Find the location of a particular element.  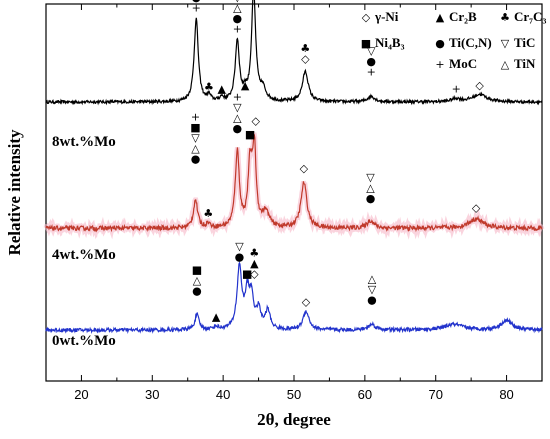

legend-item: ● Ti(C,N) is located at coordinates (463, 42).